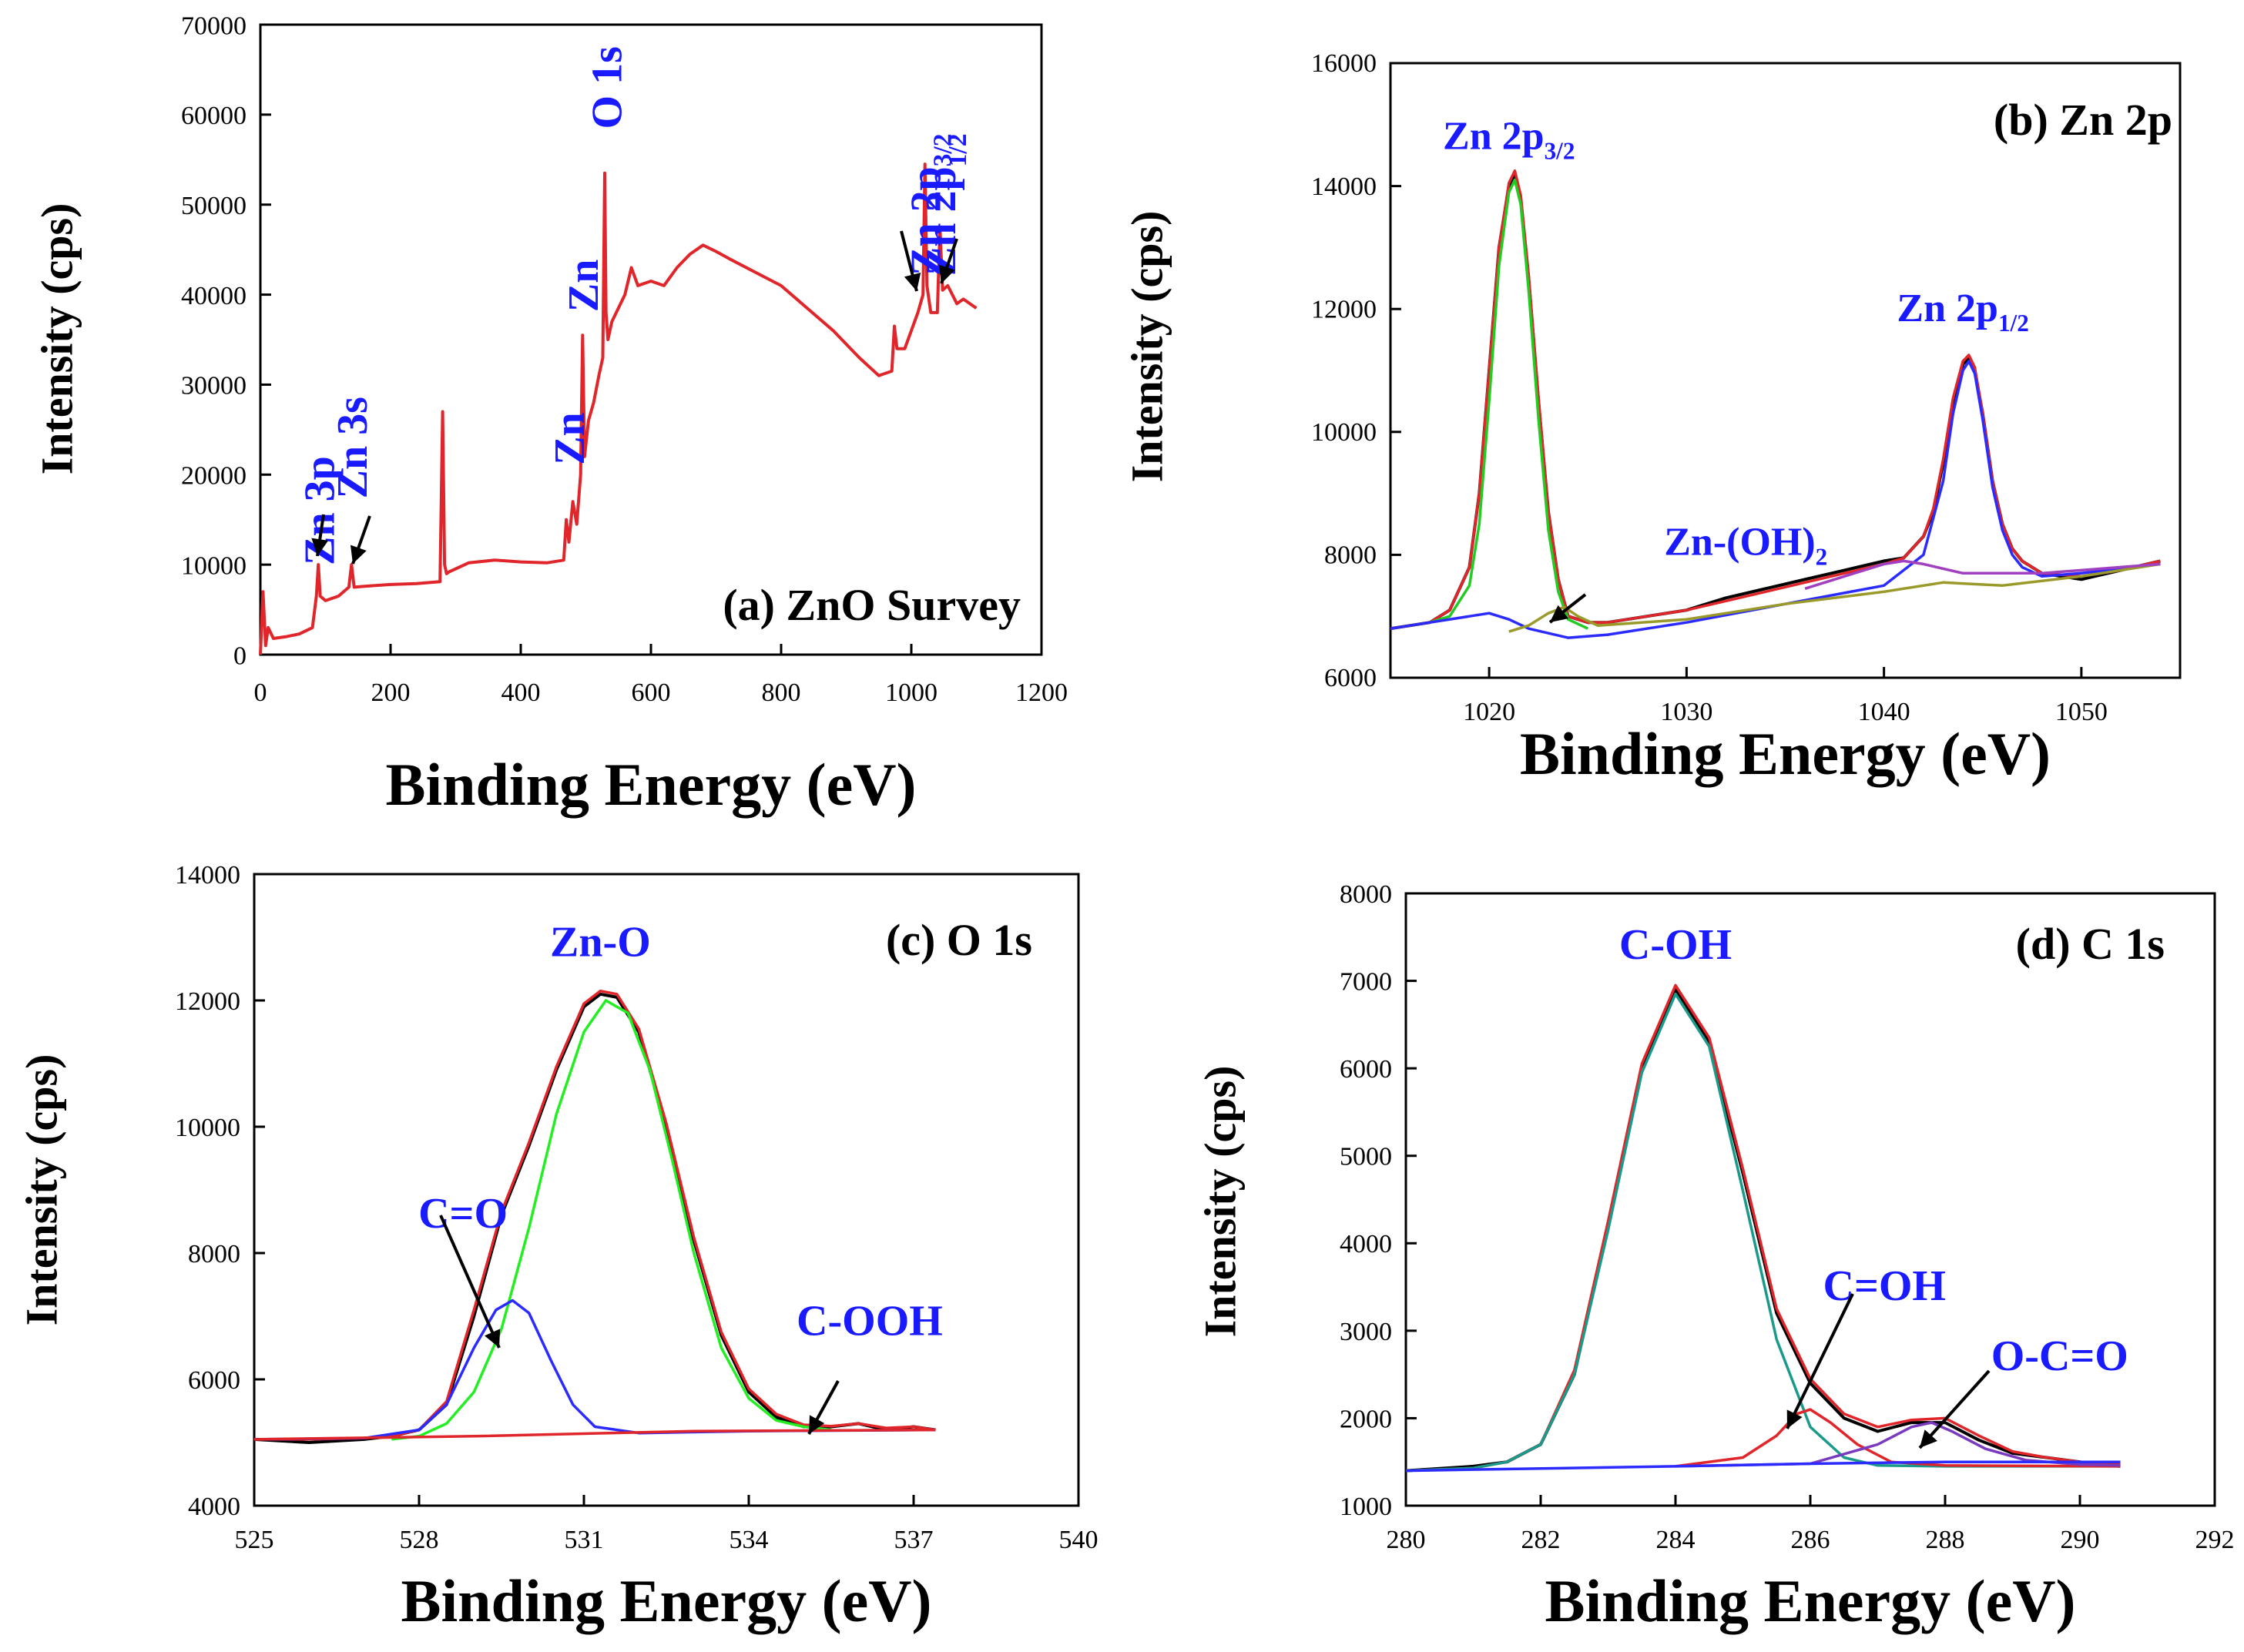 This screenshot has height=1652, width=2244. What do you see at coordinates (1344, 187) in the screenshot?
I see `y-tick-label: 14000` at bounding box center [1344, 187].